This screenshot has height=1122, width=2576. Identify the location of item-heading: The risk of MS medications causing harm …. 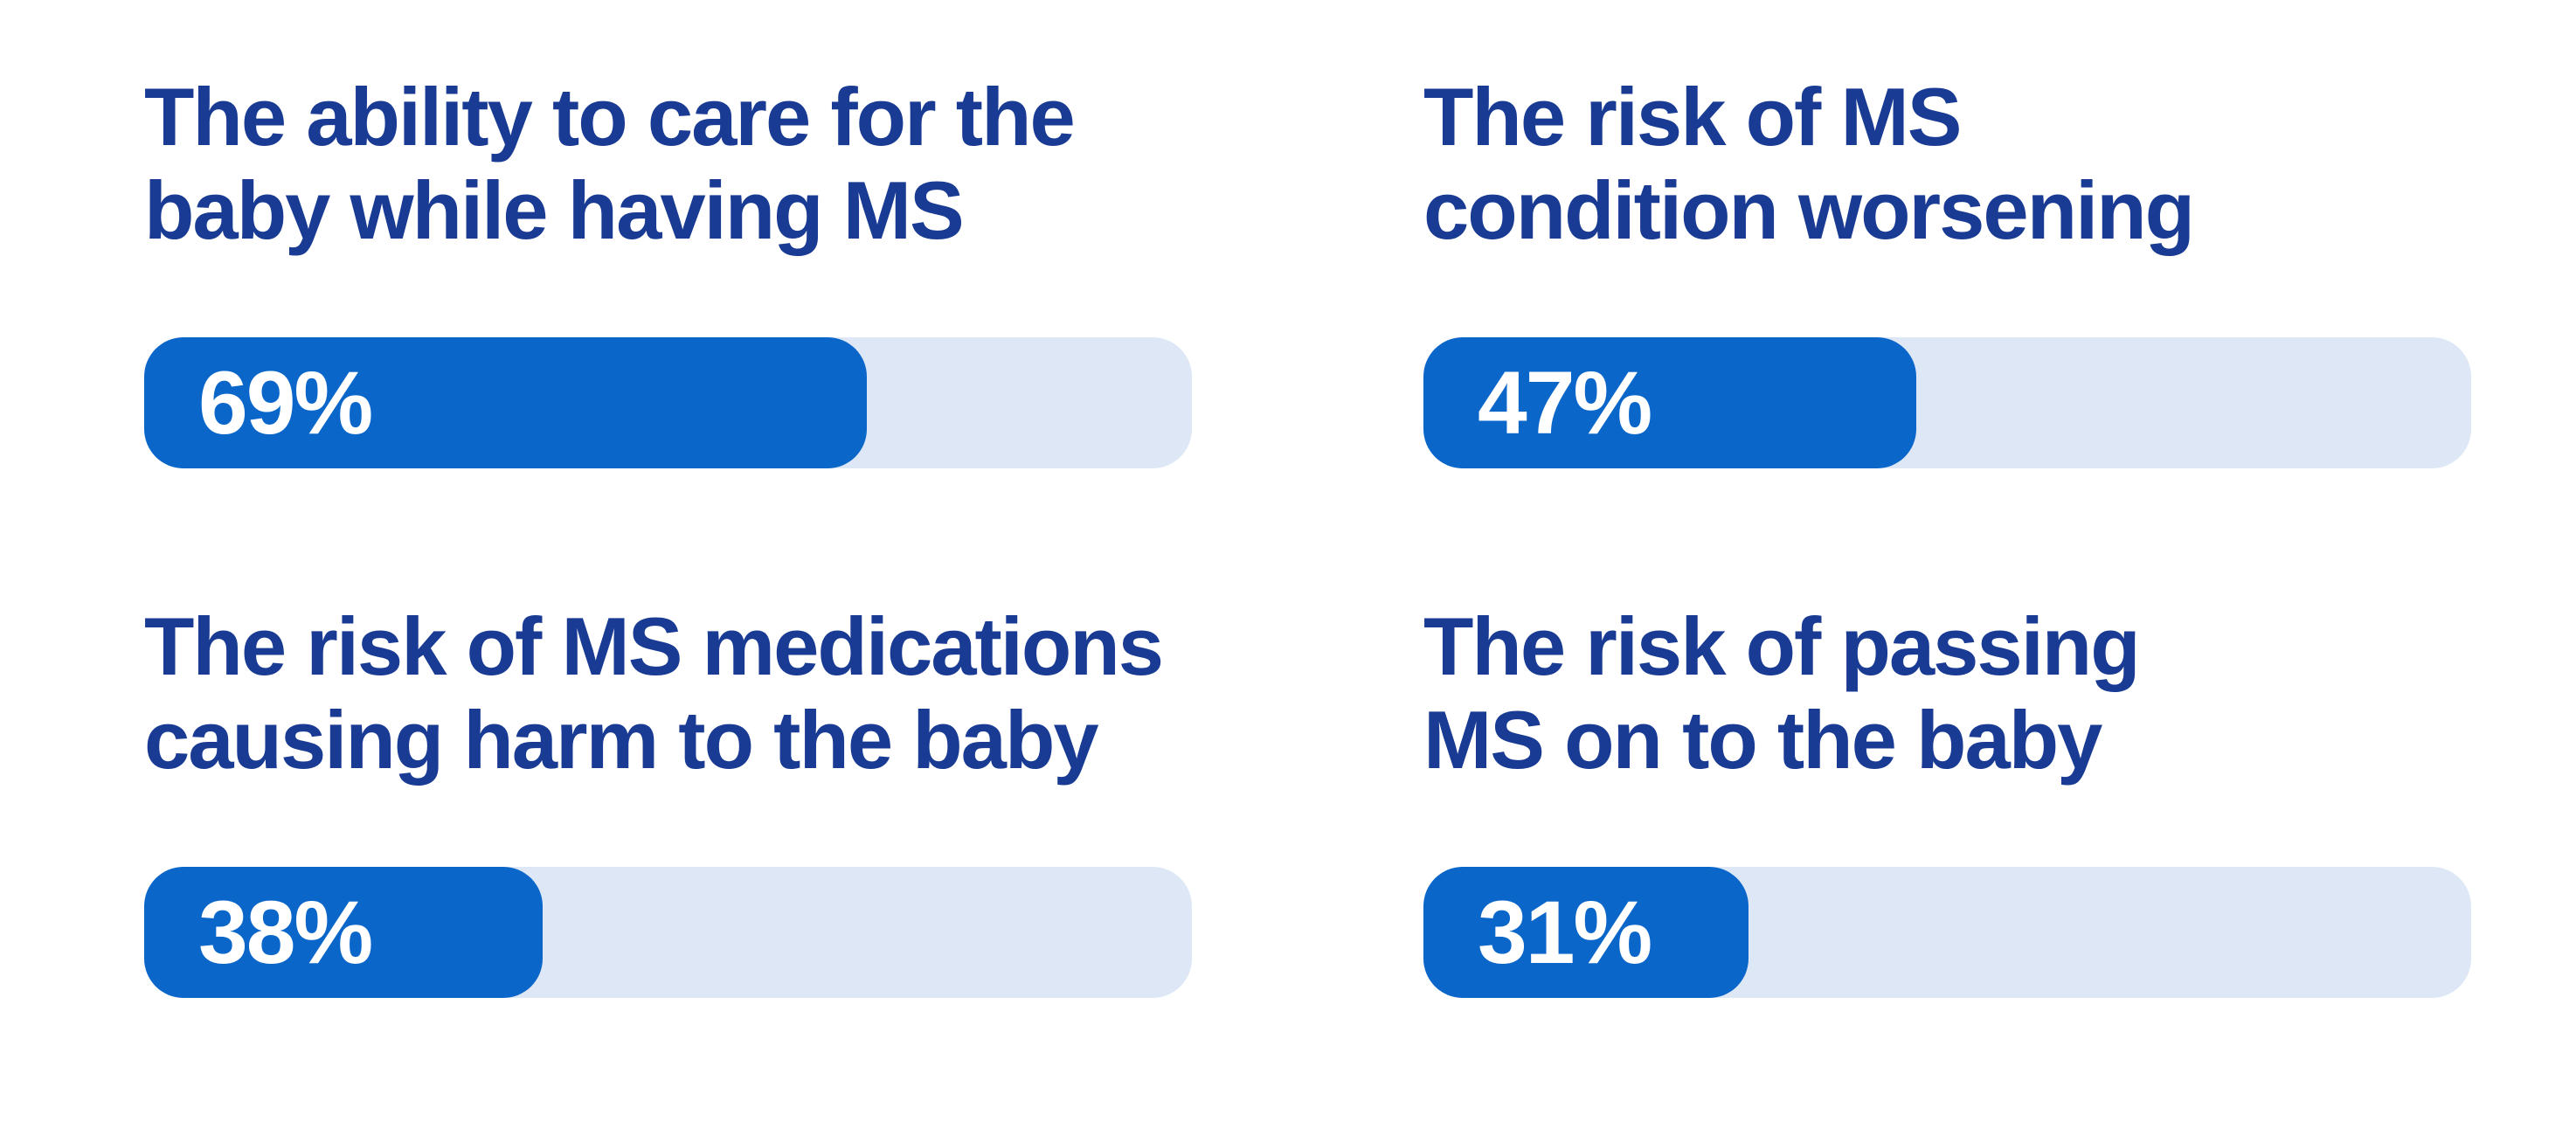
(654, 693).